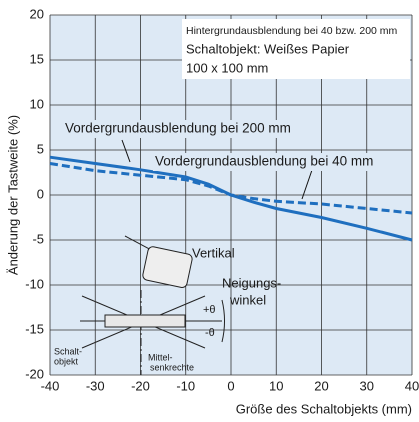  Describe the element at coordinates (276, 385) in the screenshot. I see `x-tick-label: 10` at that location.